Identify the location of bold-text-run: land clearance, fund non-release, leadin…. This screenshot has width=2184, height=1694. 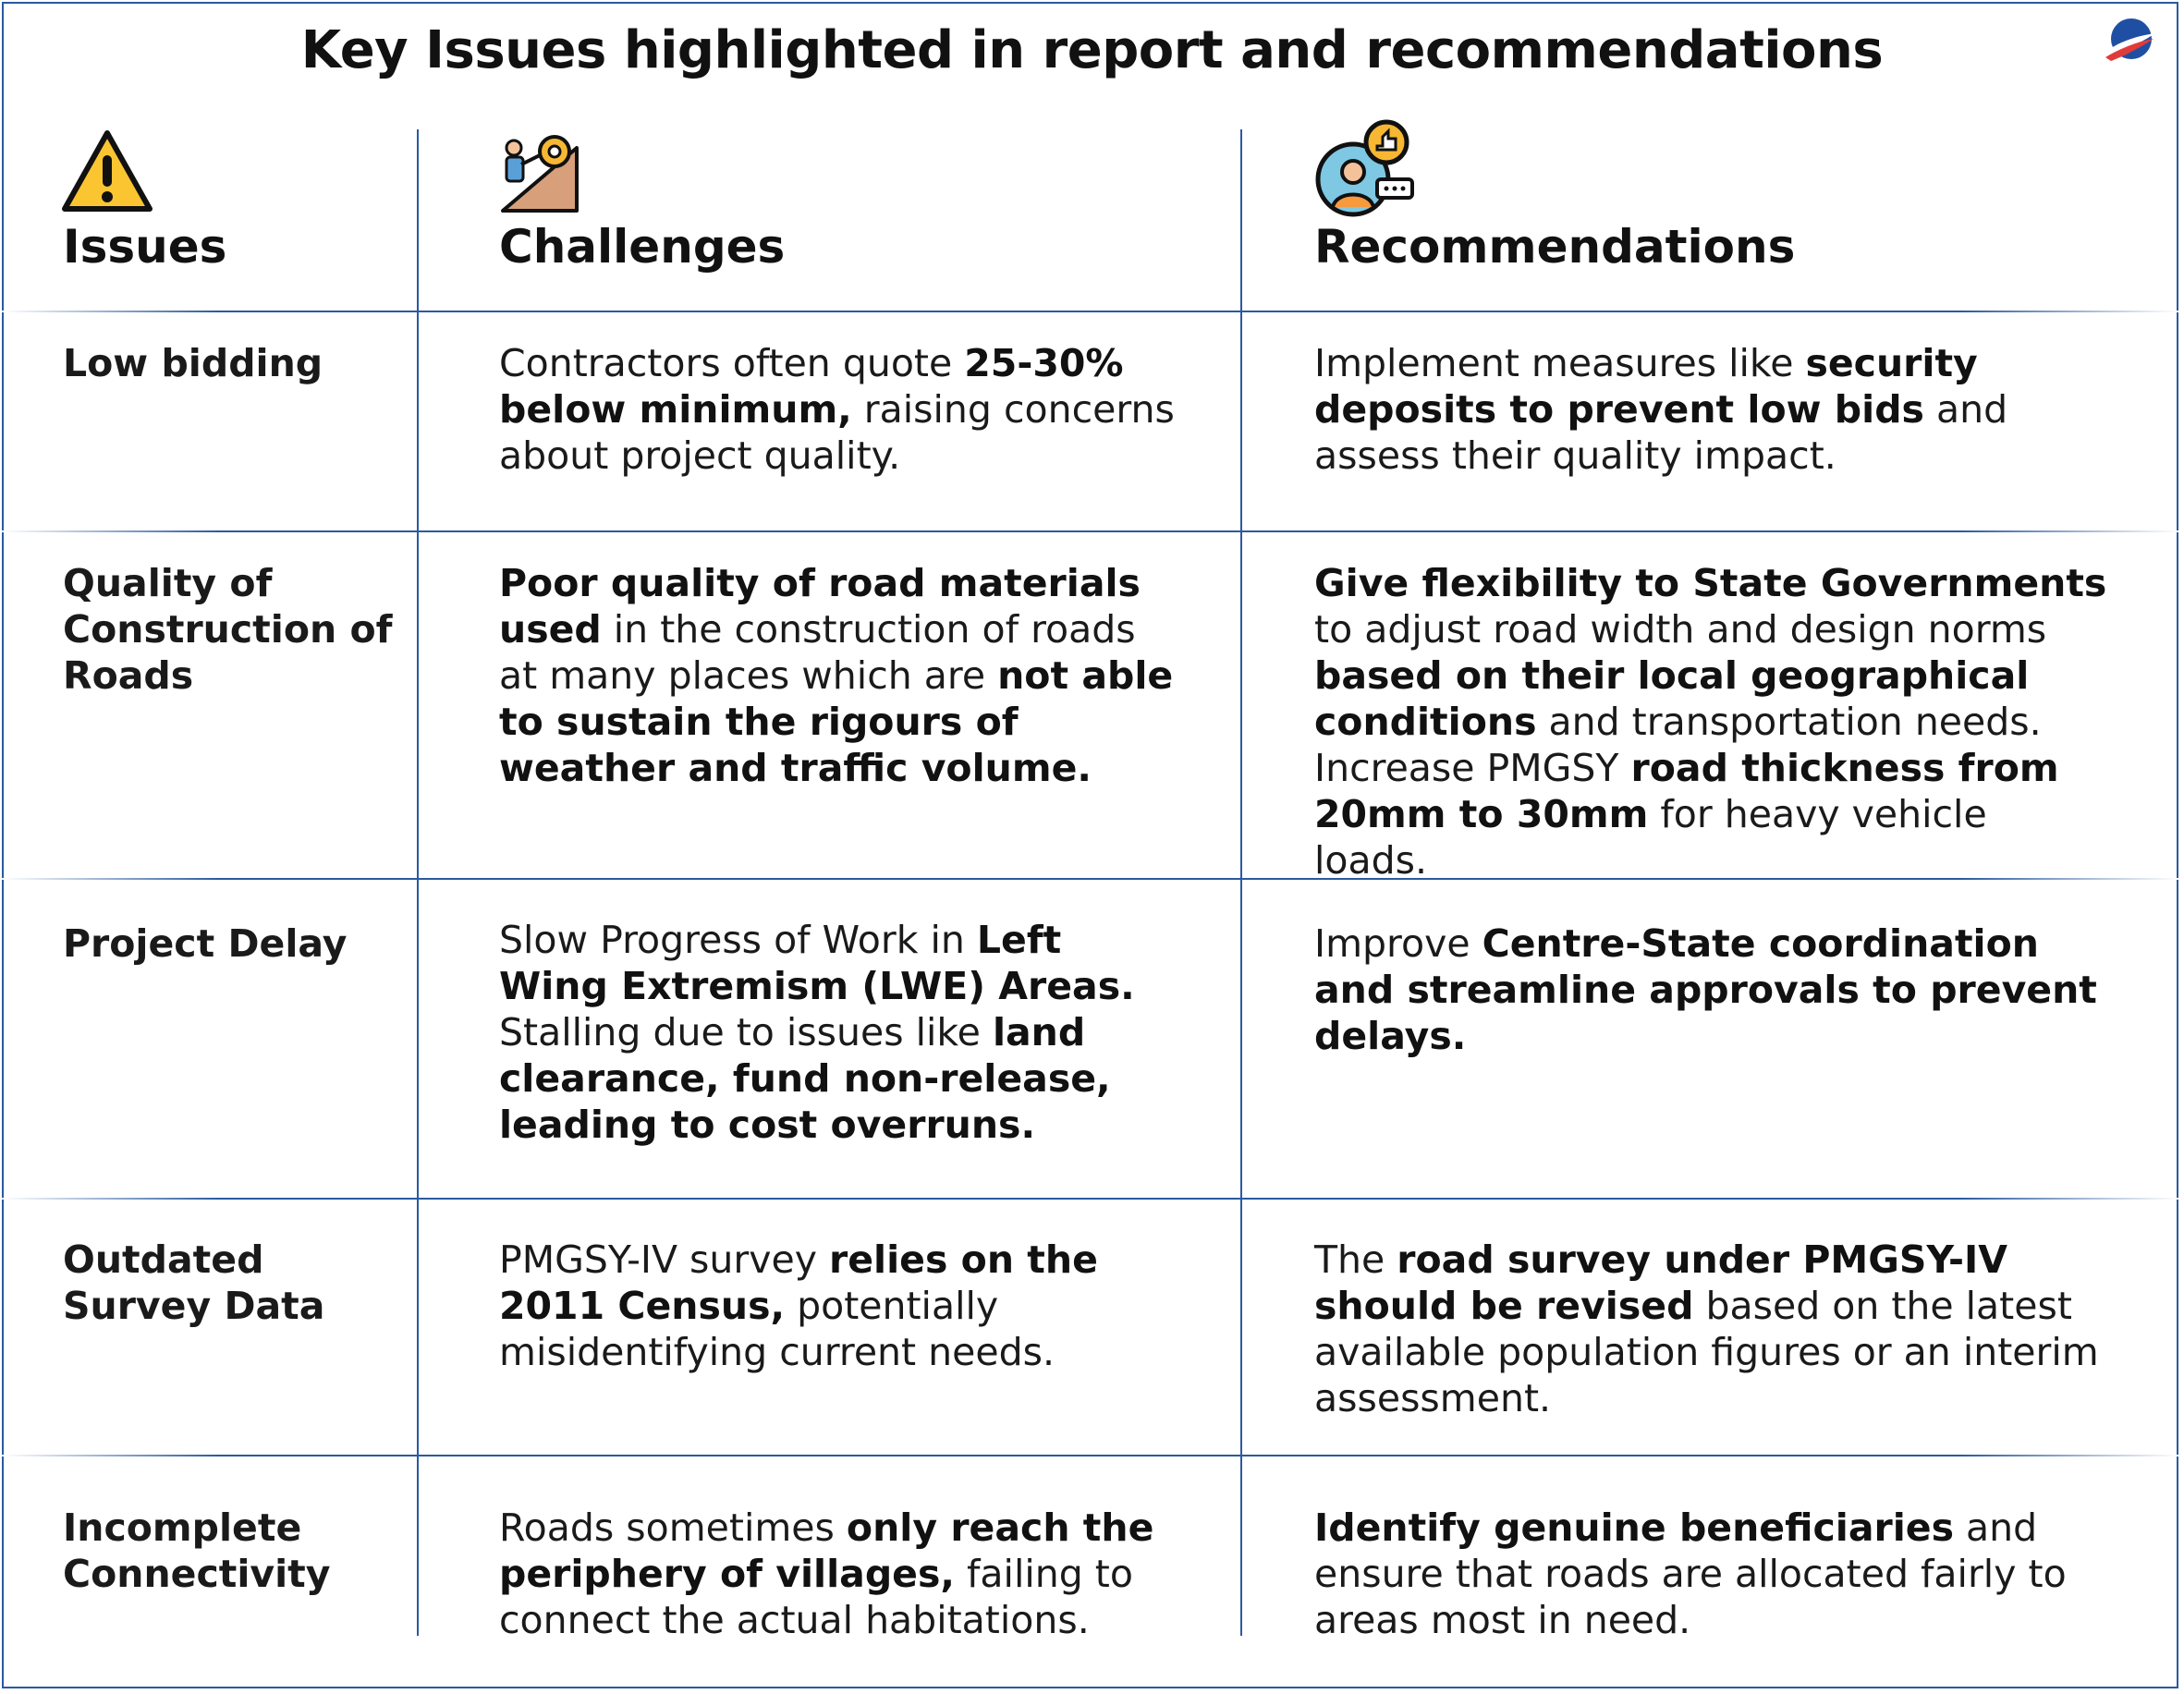
(805, 1078).